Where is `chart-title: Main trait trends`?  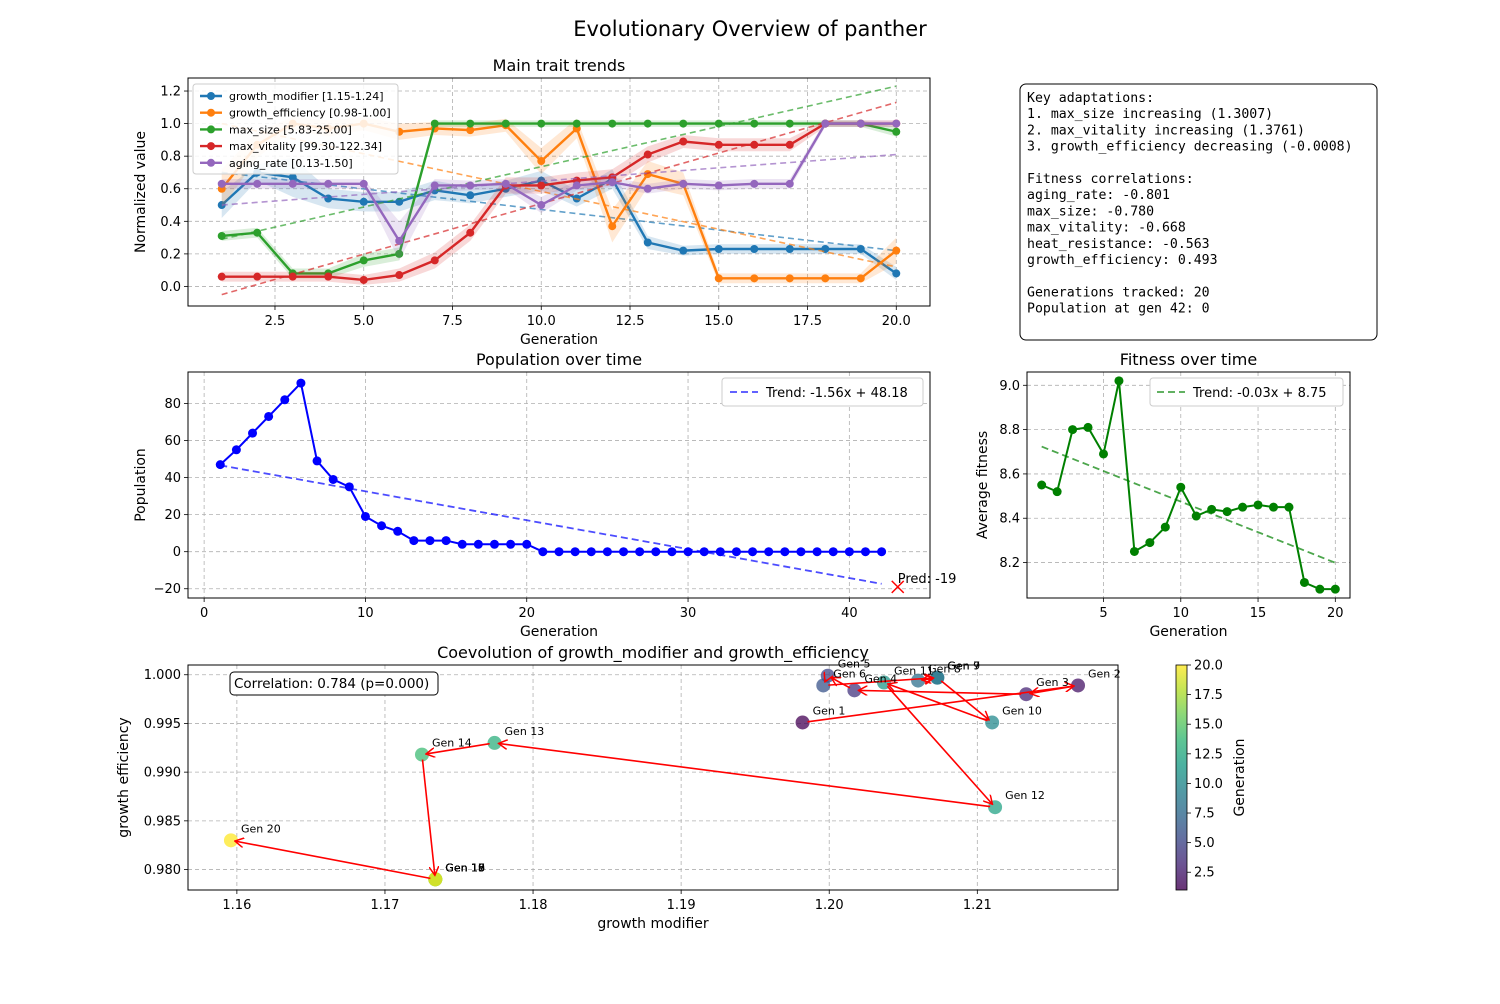 chart-title: Main trait trends is located at coordinates (559, 65).